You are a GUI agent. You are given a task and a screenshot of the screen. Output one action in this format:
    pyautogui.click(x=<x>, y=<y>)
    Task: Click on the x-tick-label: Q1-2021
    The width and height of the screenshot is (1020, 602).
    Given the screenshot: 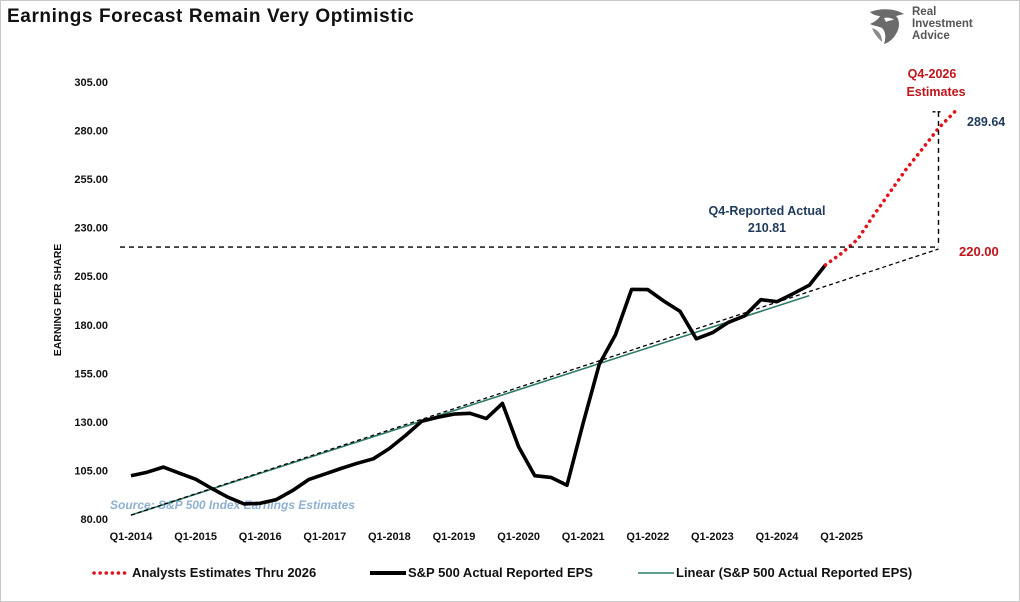 What is the action you would take?
    pyautogui.click(x=583, y=537)
    